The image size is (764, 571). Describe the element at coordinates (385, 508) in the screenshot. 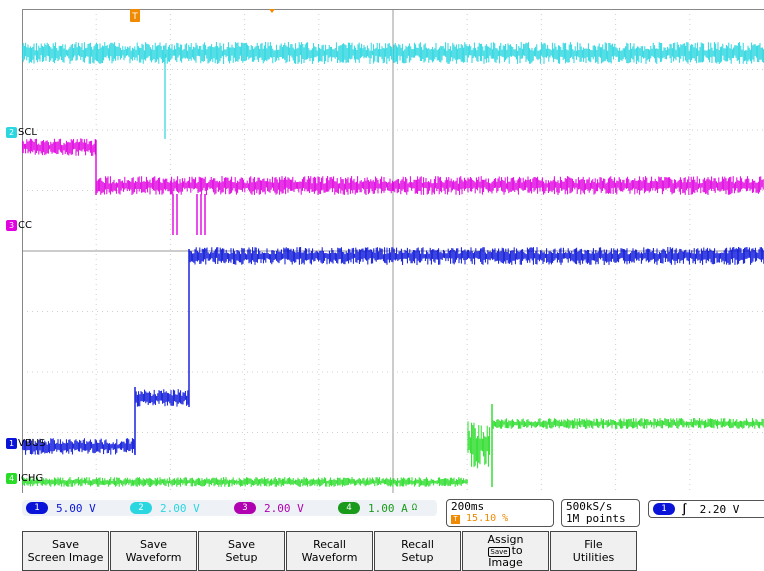

I see `ch4-readout: 4 1.00 A Ω` at that location.